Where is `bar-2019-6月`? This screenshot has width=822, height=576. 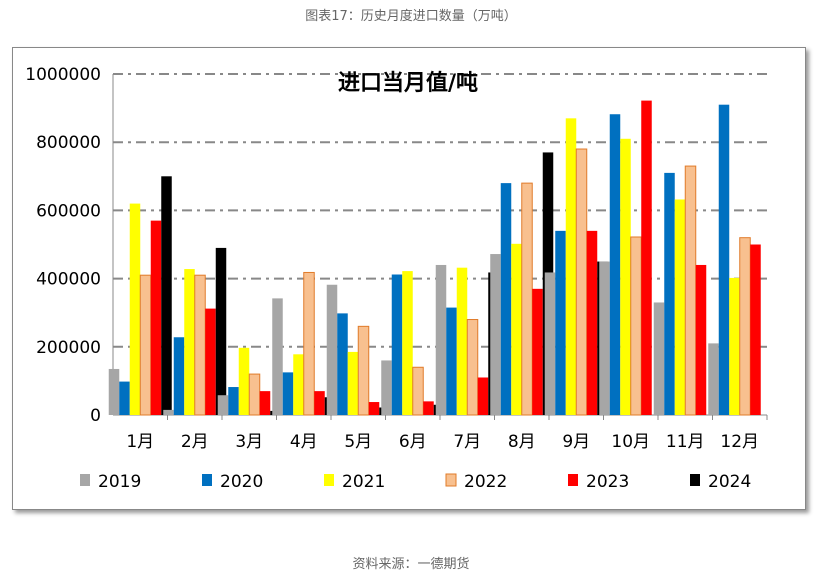 bar-2019-6月 is located at coordinates (386, 387).